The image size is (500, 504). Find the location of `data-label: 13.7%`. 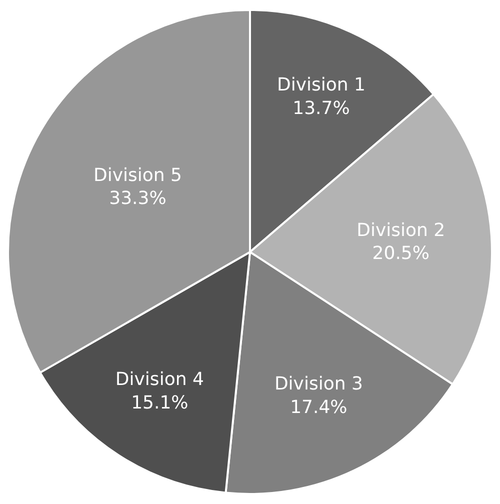

data-label: 13.7% is located at coordinates (321, 109).